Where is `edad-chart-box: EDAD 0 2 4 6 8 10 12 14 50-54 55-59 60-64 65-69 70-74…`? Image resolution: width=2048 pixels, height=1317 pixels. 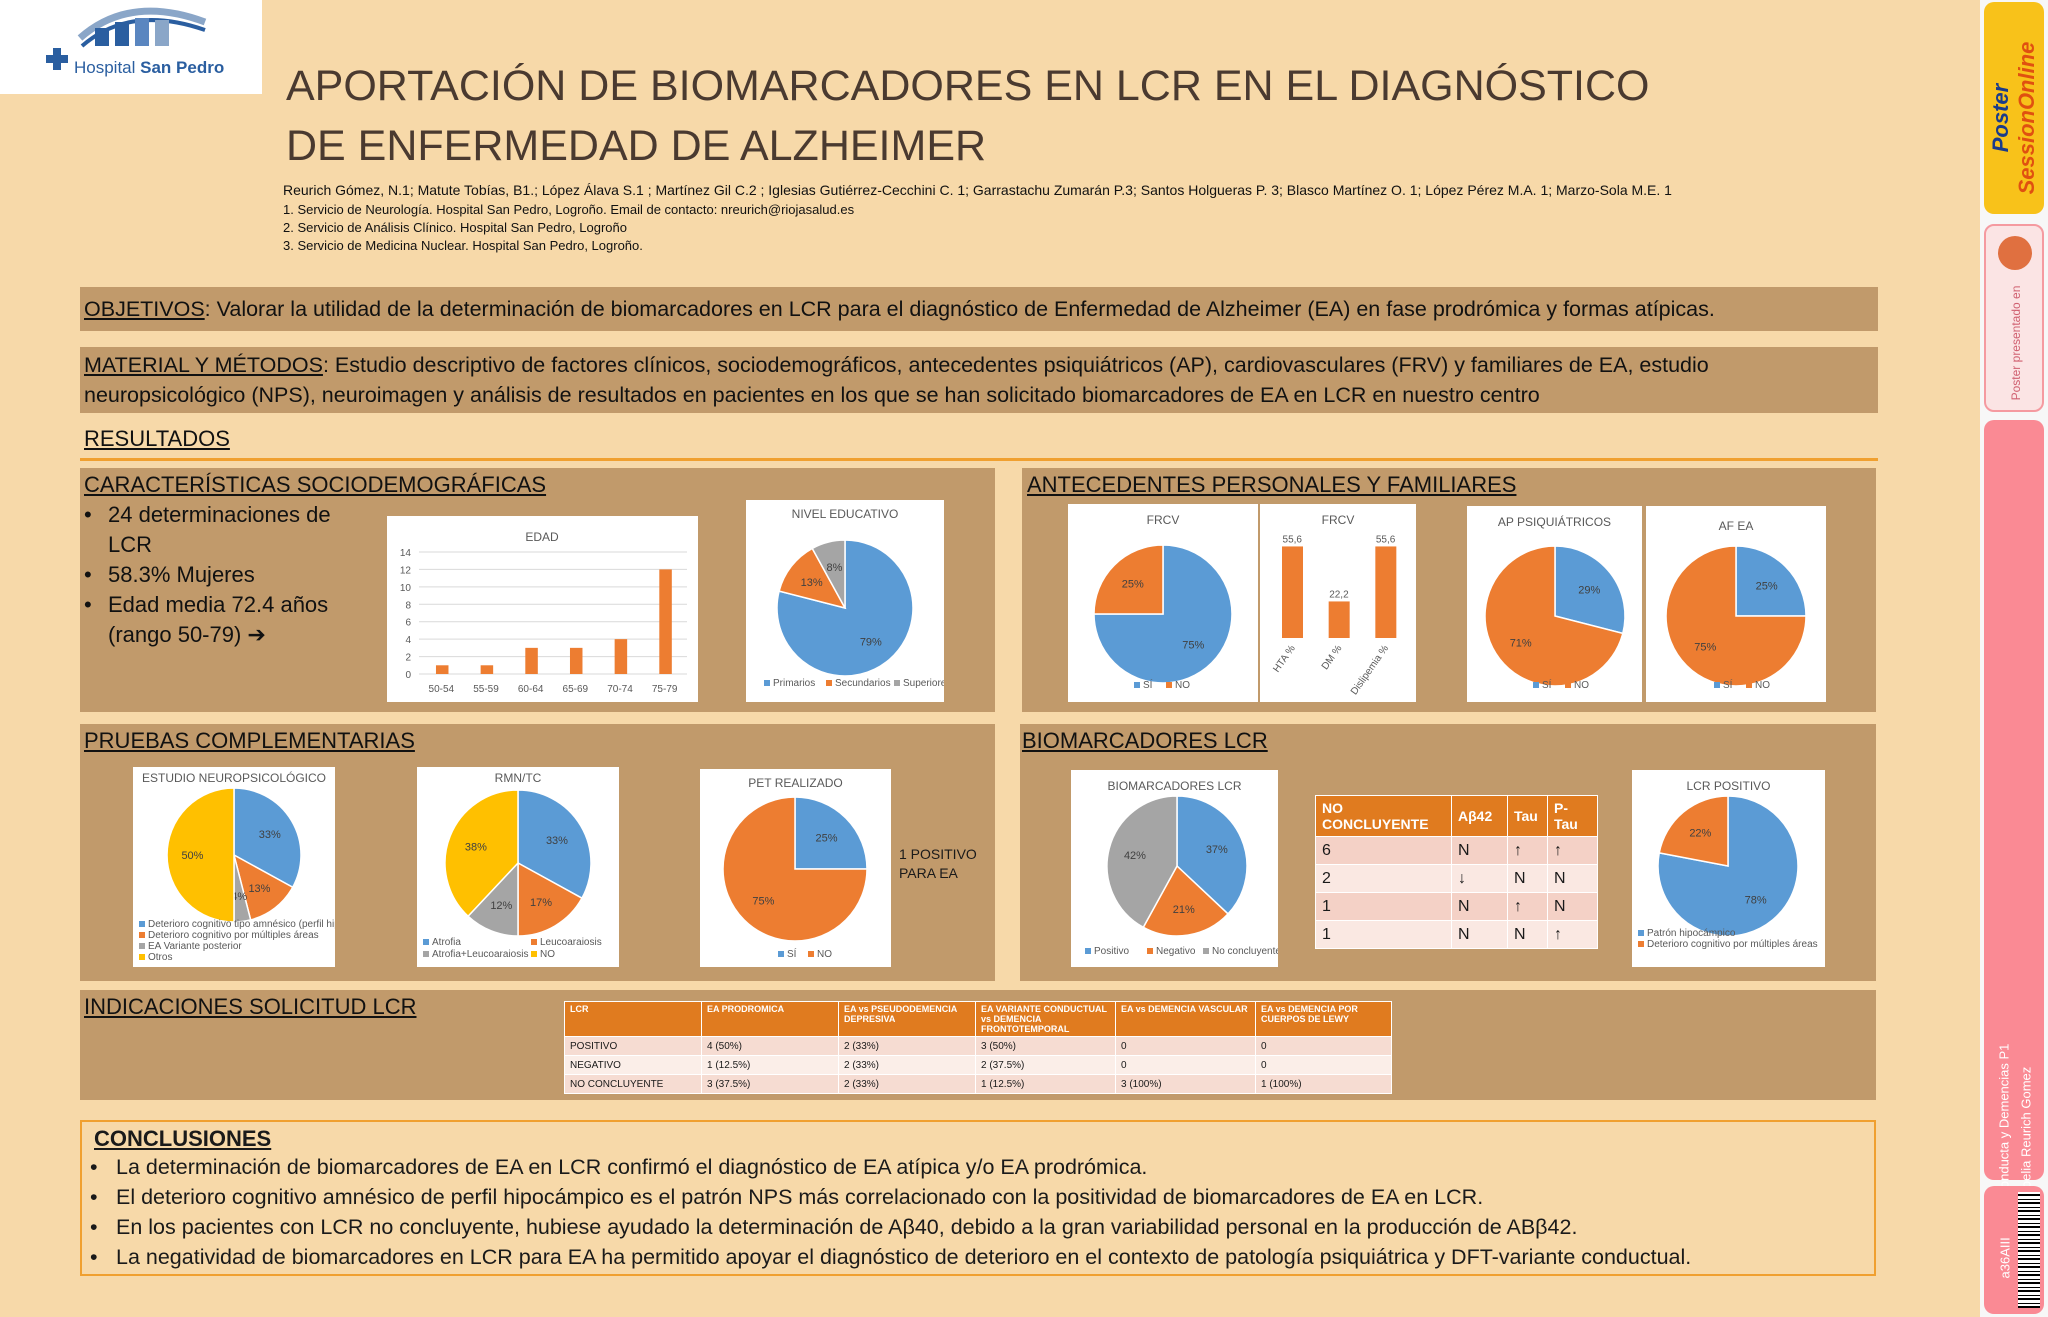
edad-chart-box: EDAD 0 2 4 6 8 10 12 14 50-54 55-59 60-64 65-69 70-74… is located at coordinates (542, 609).